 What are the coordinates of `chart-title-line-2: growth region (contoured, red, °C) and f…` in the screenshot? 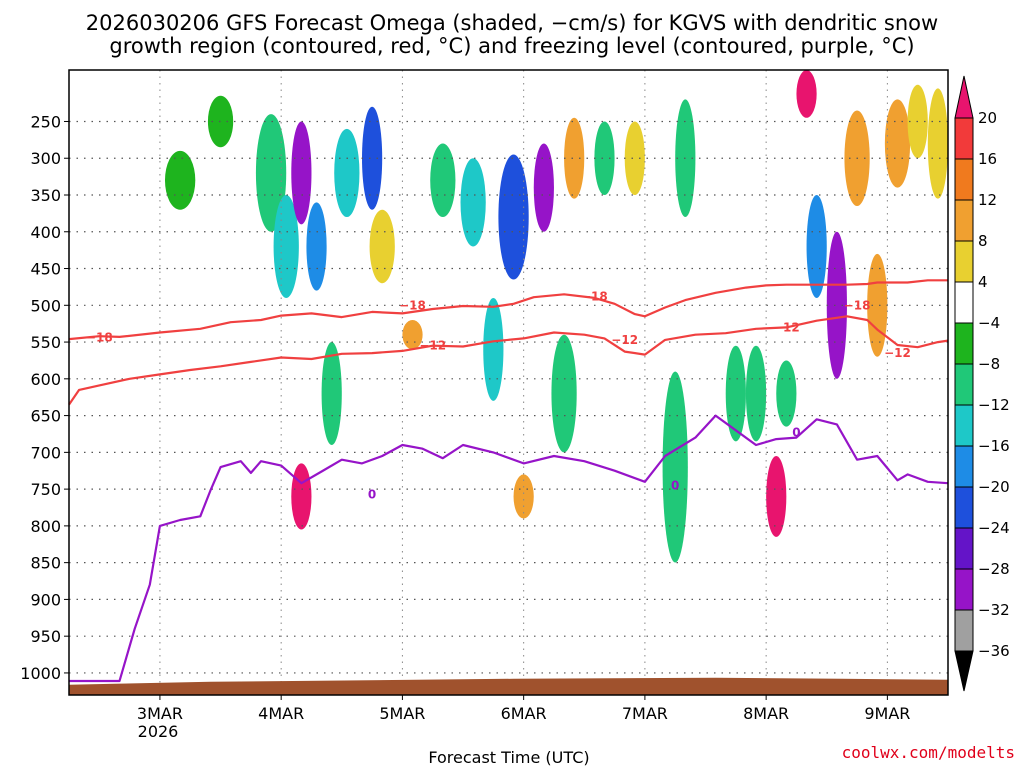 It's located at (511, 46).